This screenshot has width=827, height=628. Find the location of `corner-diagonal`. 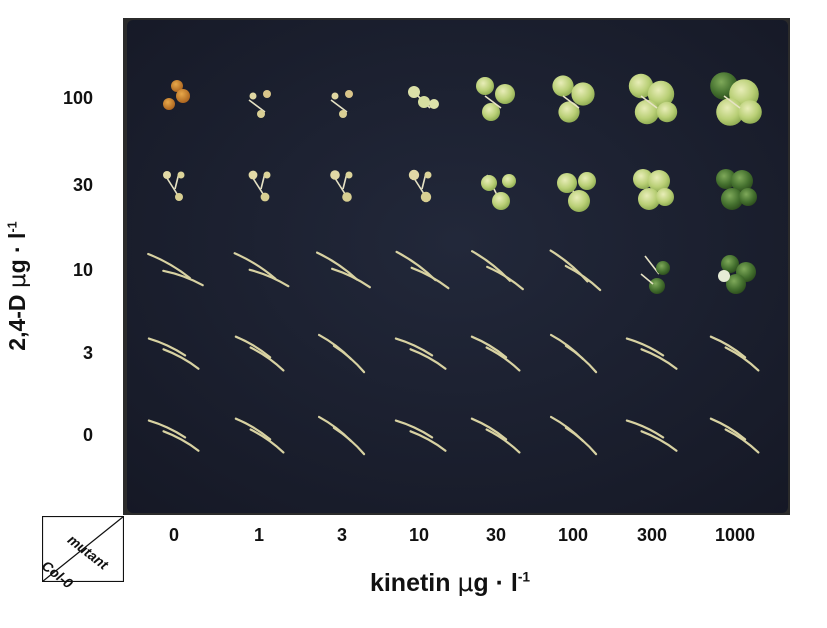

corner-diagonal is located at coordinates (83, 549).